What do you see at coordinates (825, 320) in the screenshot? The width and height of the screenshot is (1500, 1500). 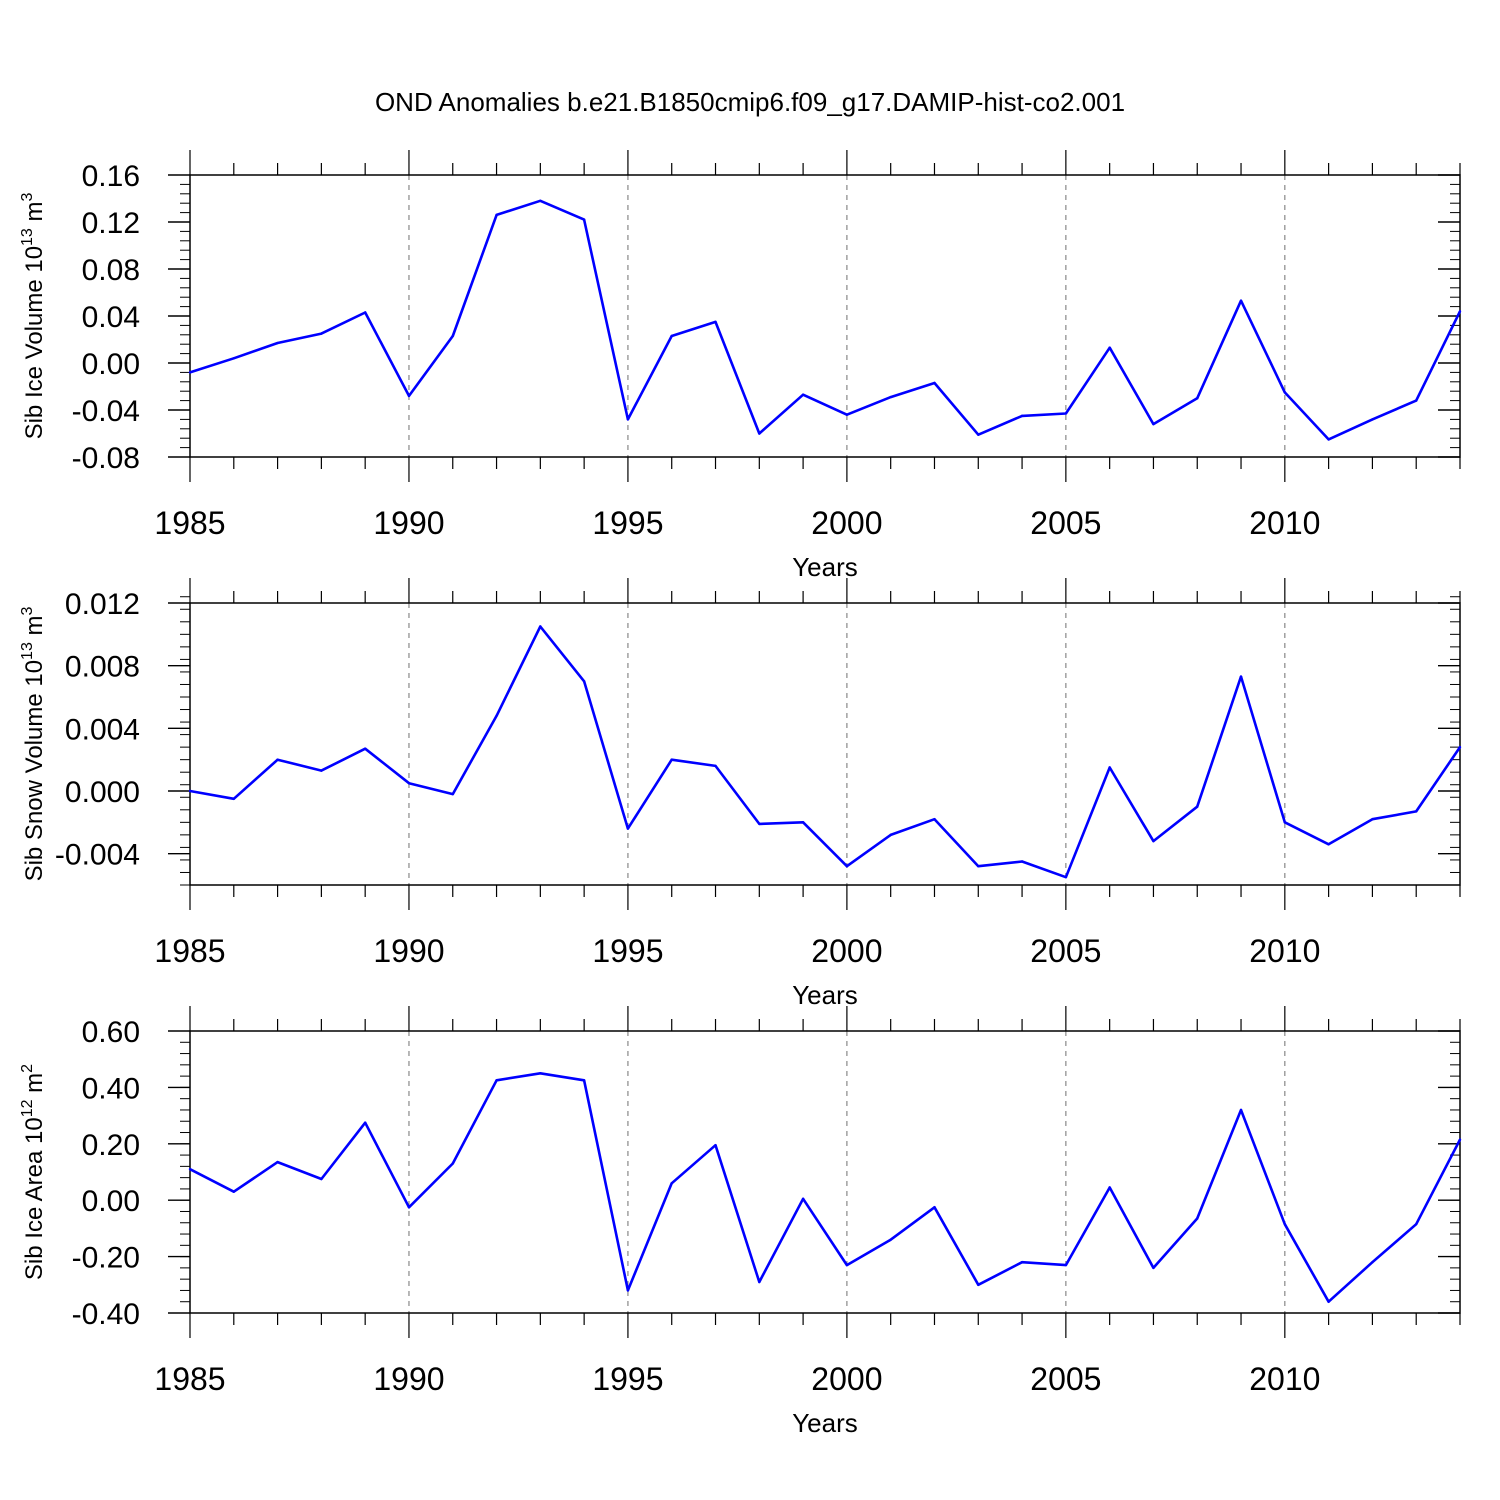 I see `series-line-sib-ice-volume` at bounding box center [825, 320].